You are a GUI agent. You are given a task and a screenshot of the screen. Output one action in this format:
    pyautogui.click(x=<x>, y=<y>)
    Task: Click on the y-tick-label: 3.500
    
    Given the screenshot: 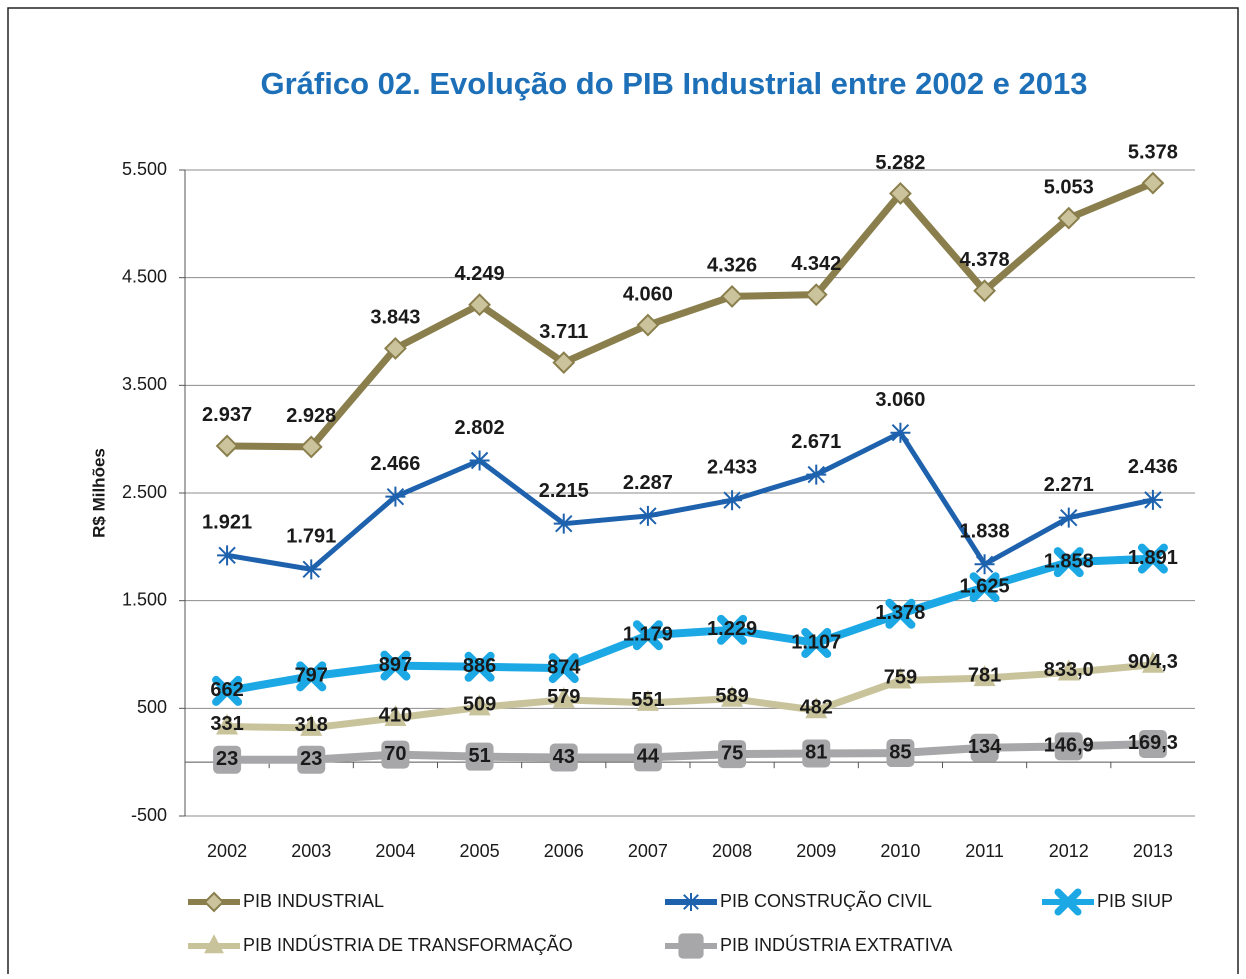 What is the action you would take?
    pyautogui.click(x=144, y=384)
    